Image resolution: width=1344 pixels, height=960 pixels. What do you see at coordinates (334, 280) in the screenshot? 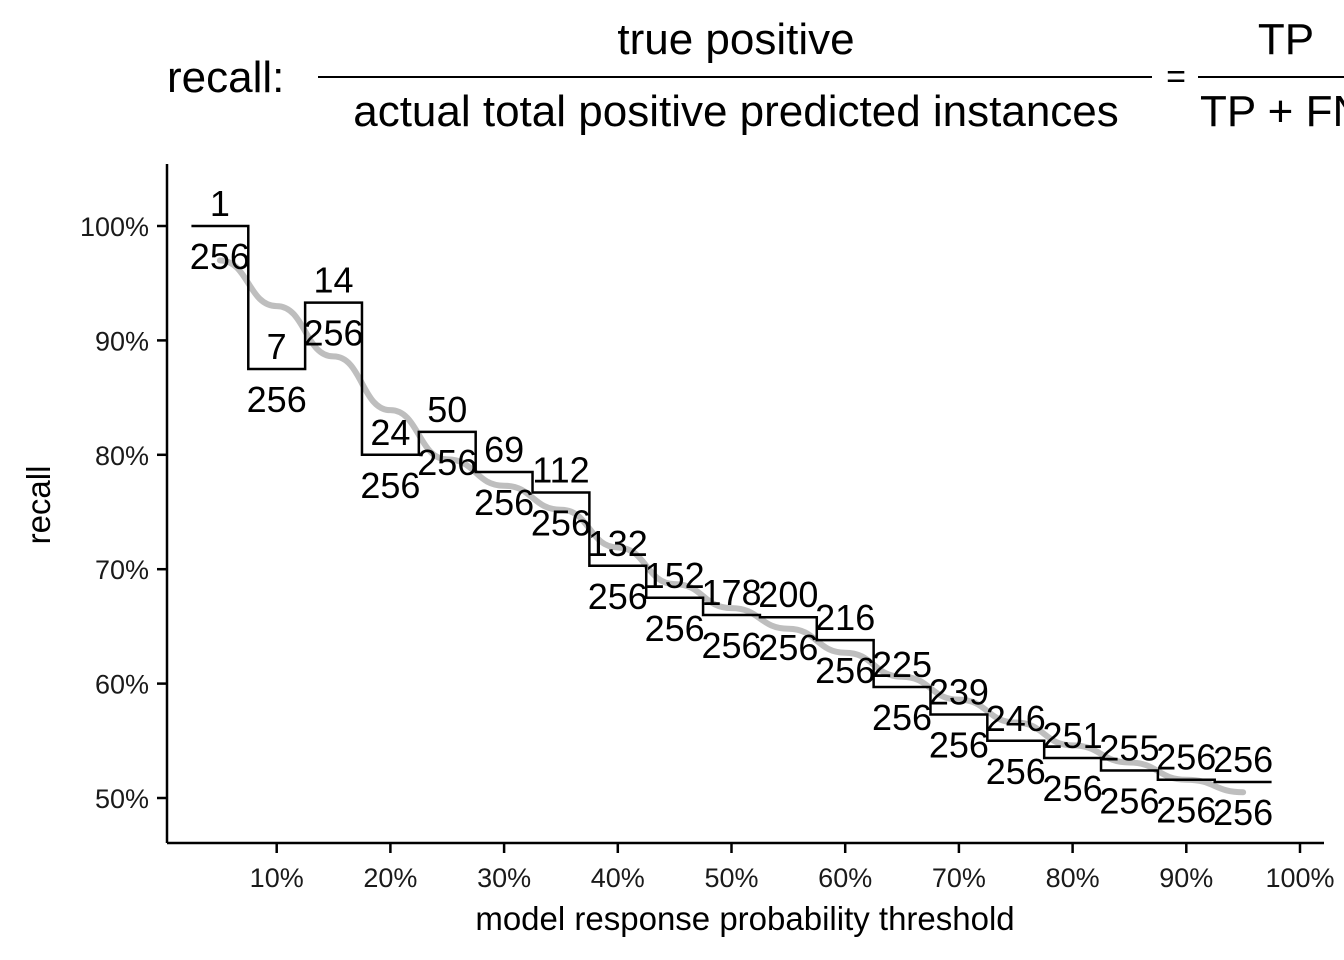
I see `label-numerator: 14` at bounding box center [334, 280].